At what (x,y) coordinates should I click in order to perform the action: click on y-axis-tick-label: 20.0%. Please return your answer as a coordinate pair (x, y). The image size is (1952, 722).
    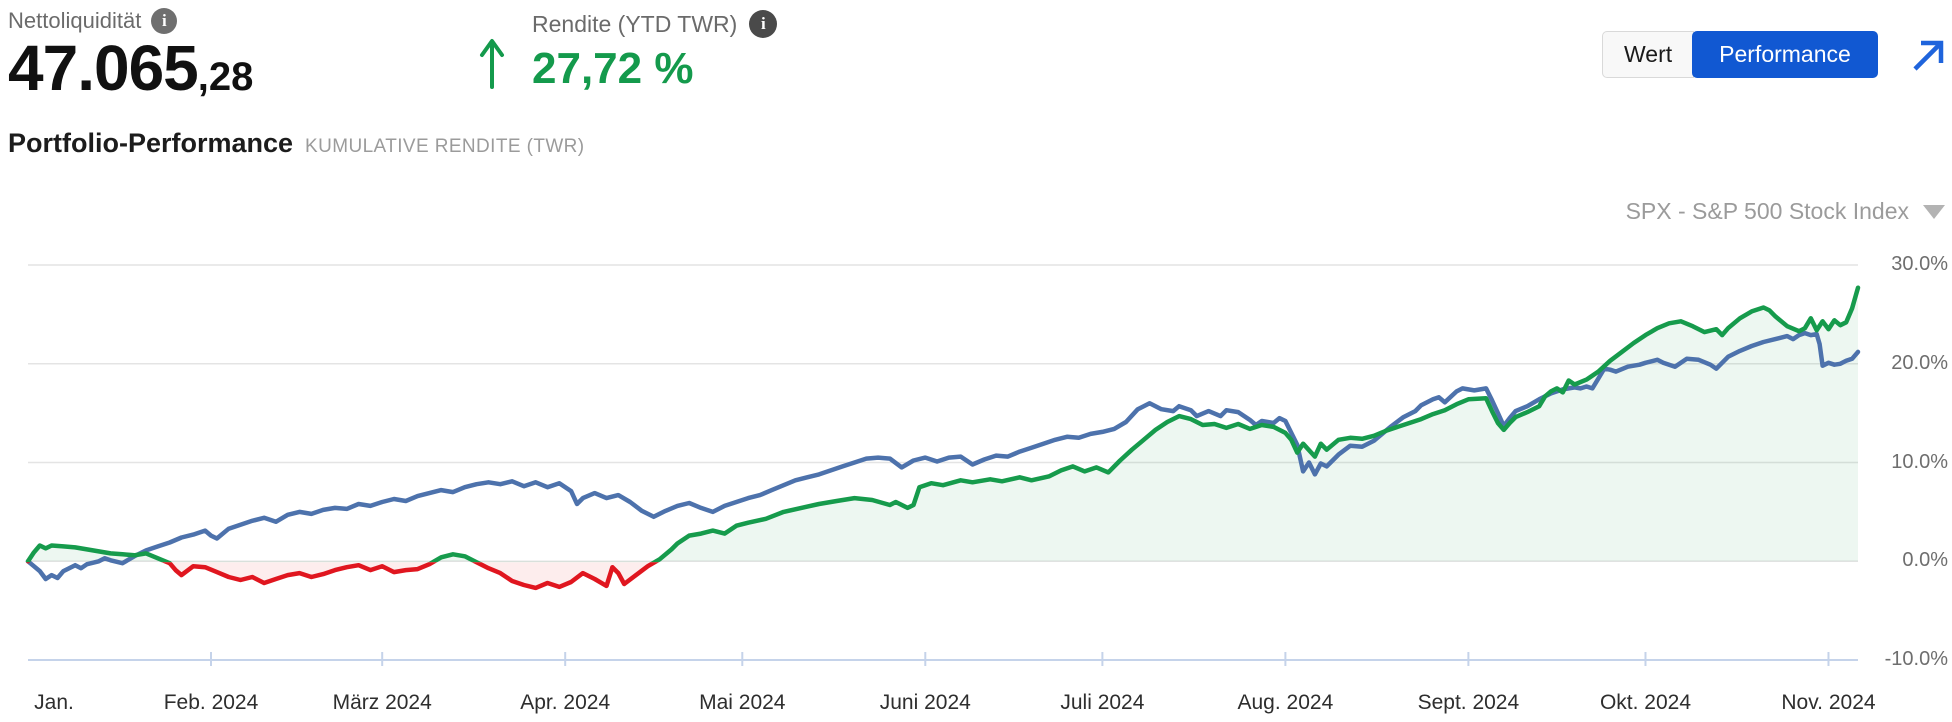
    Looking at the image, I should click on (1919, 362).